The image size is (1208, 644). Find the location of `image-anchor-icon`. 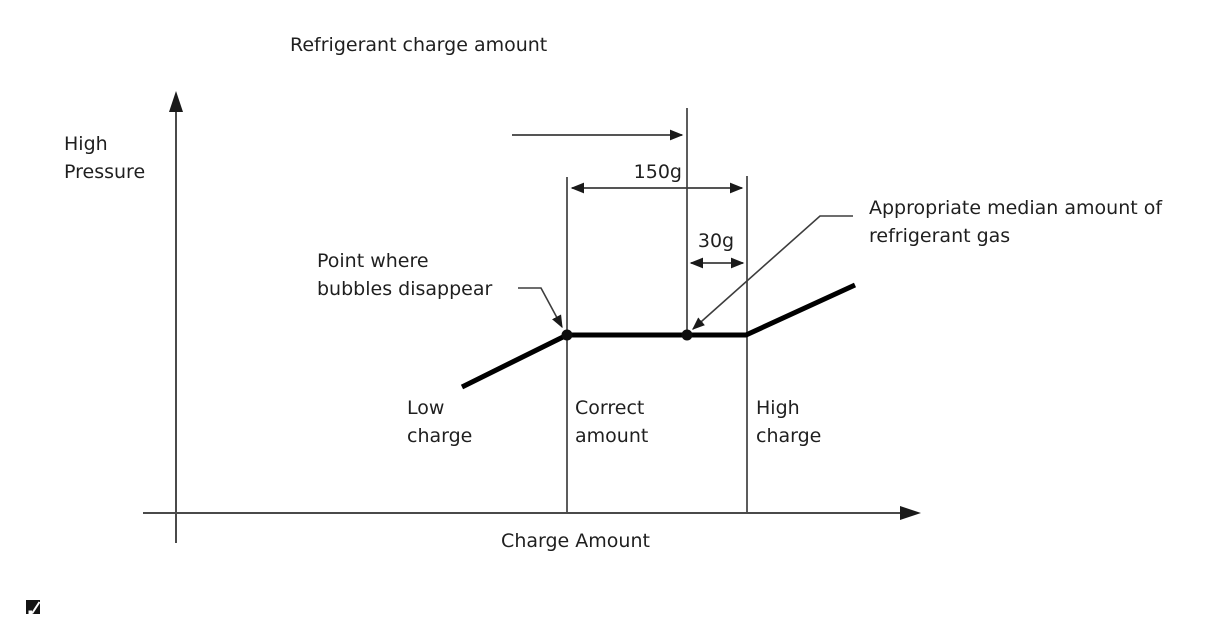

image-anchor-icon is located at coordinates (33, 607).